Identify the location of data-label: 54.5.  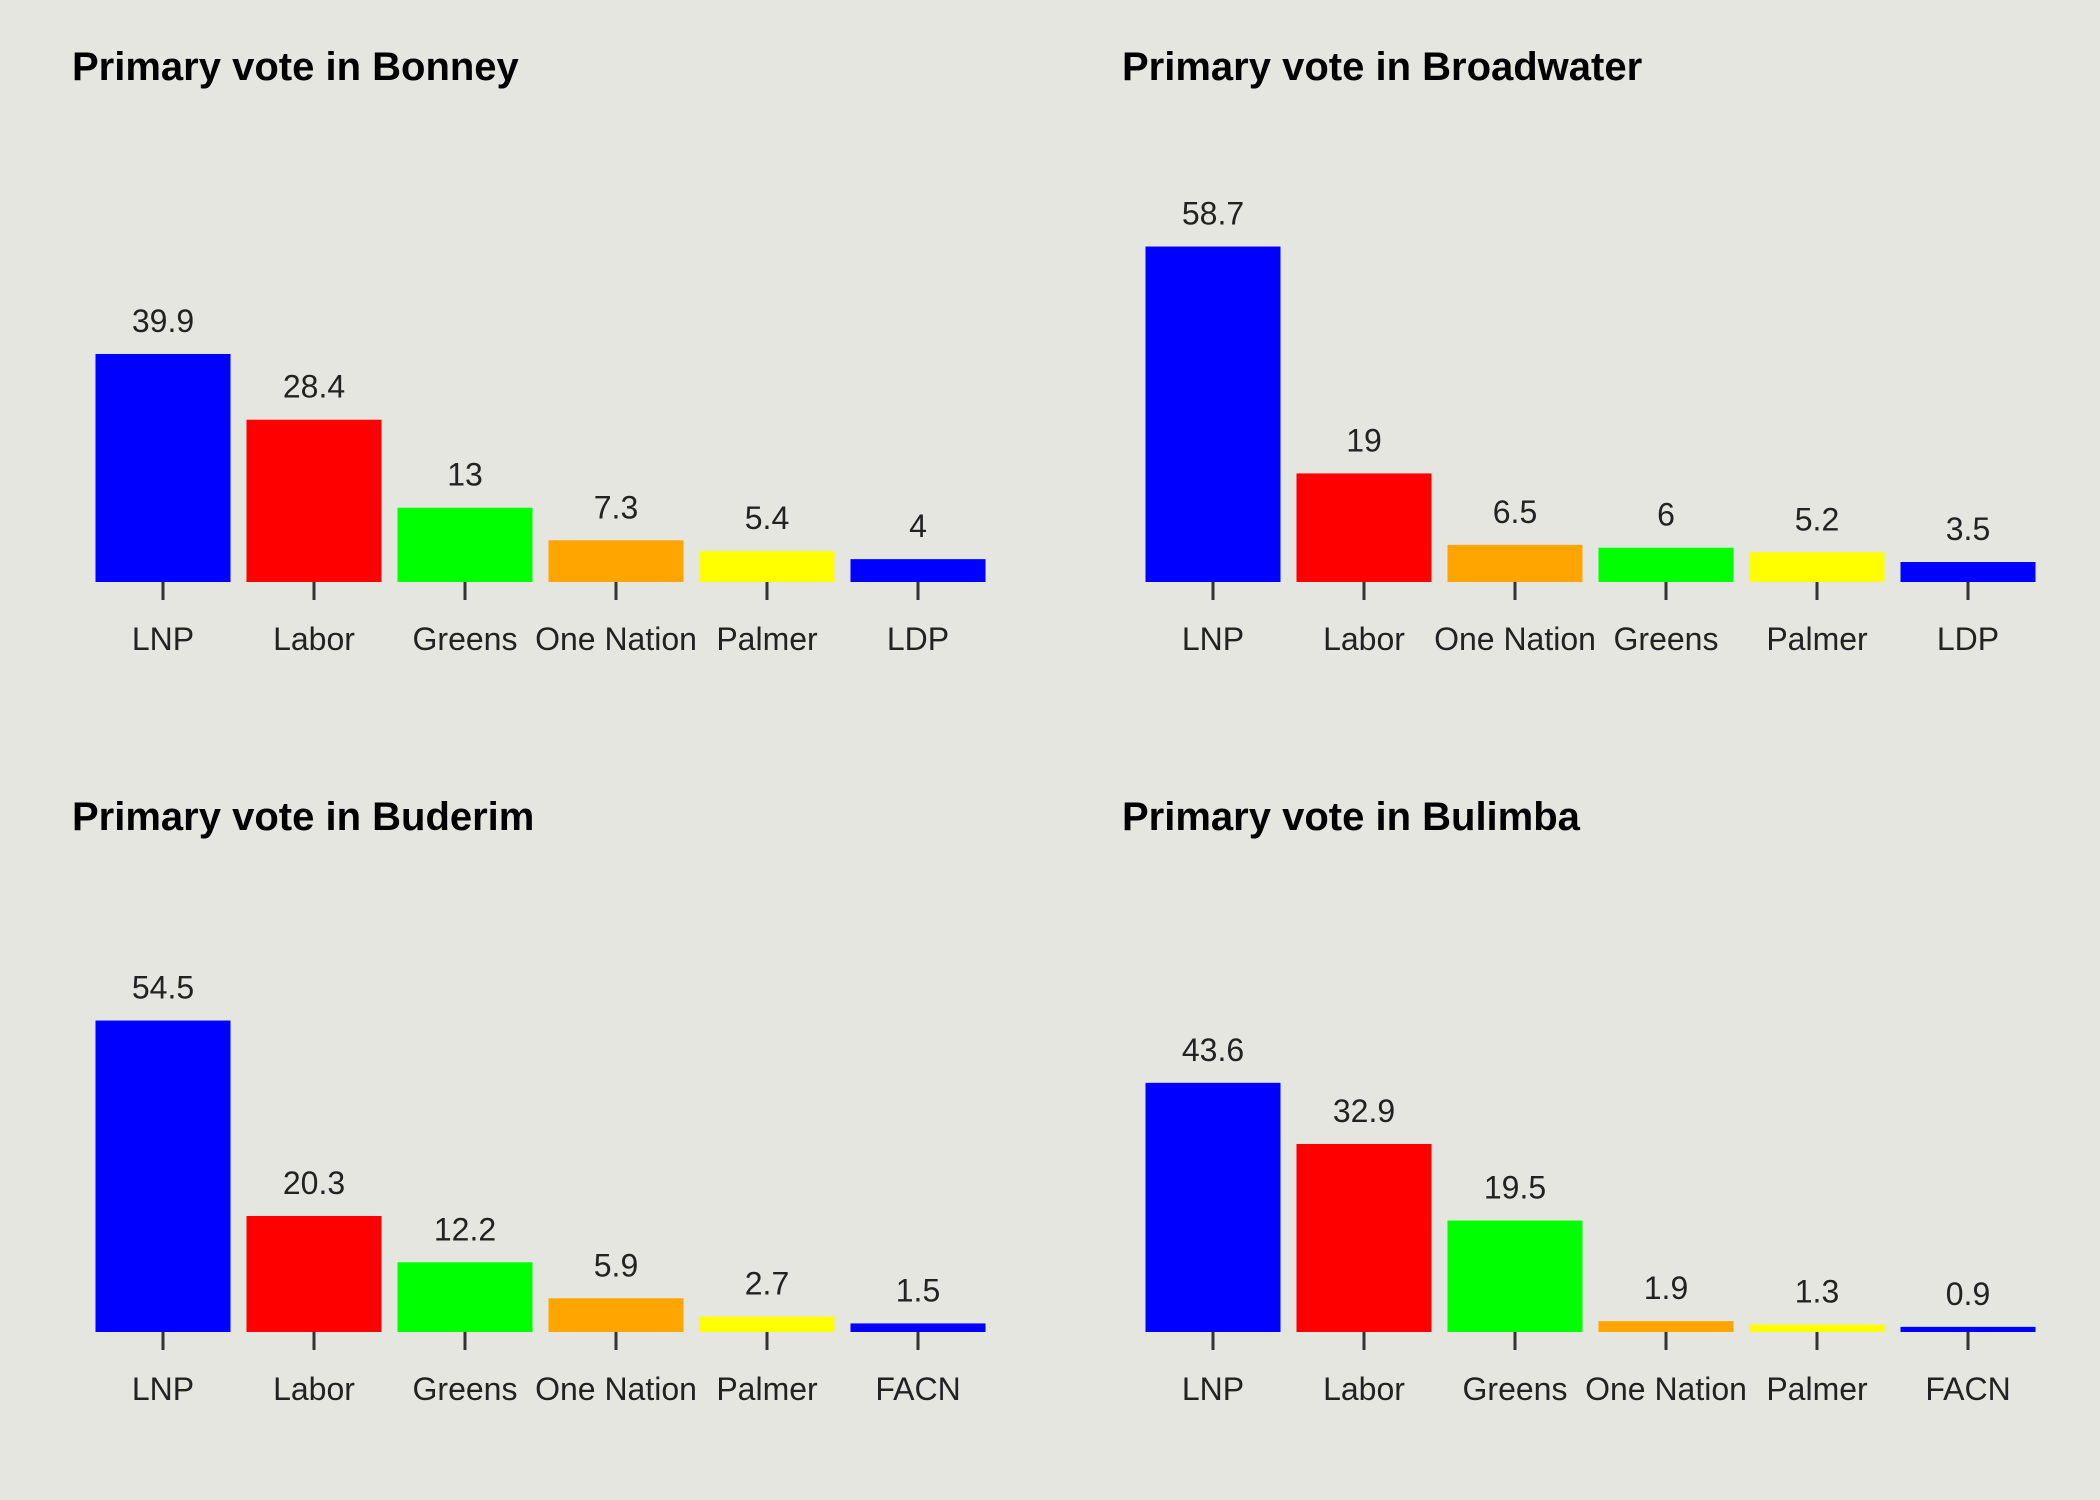
(163, 988).